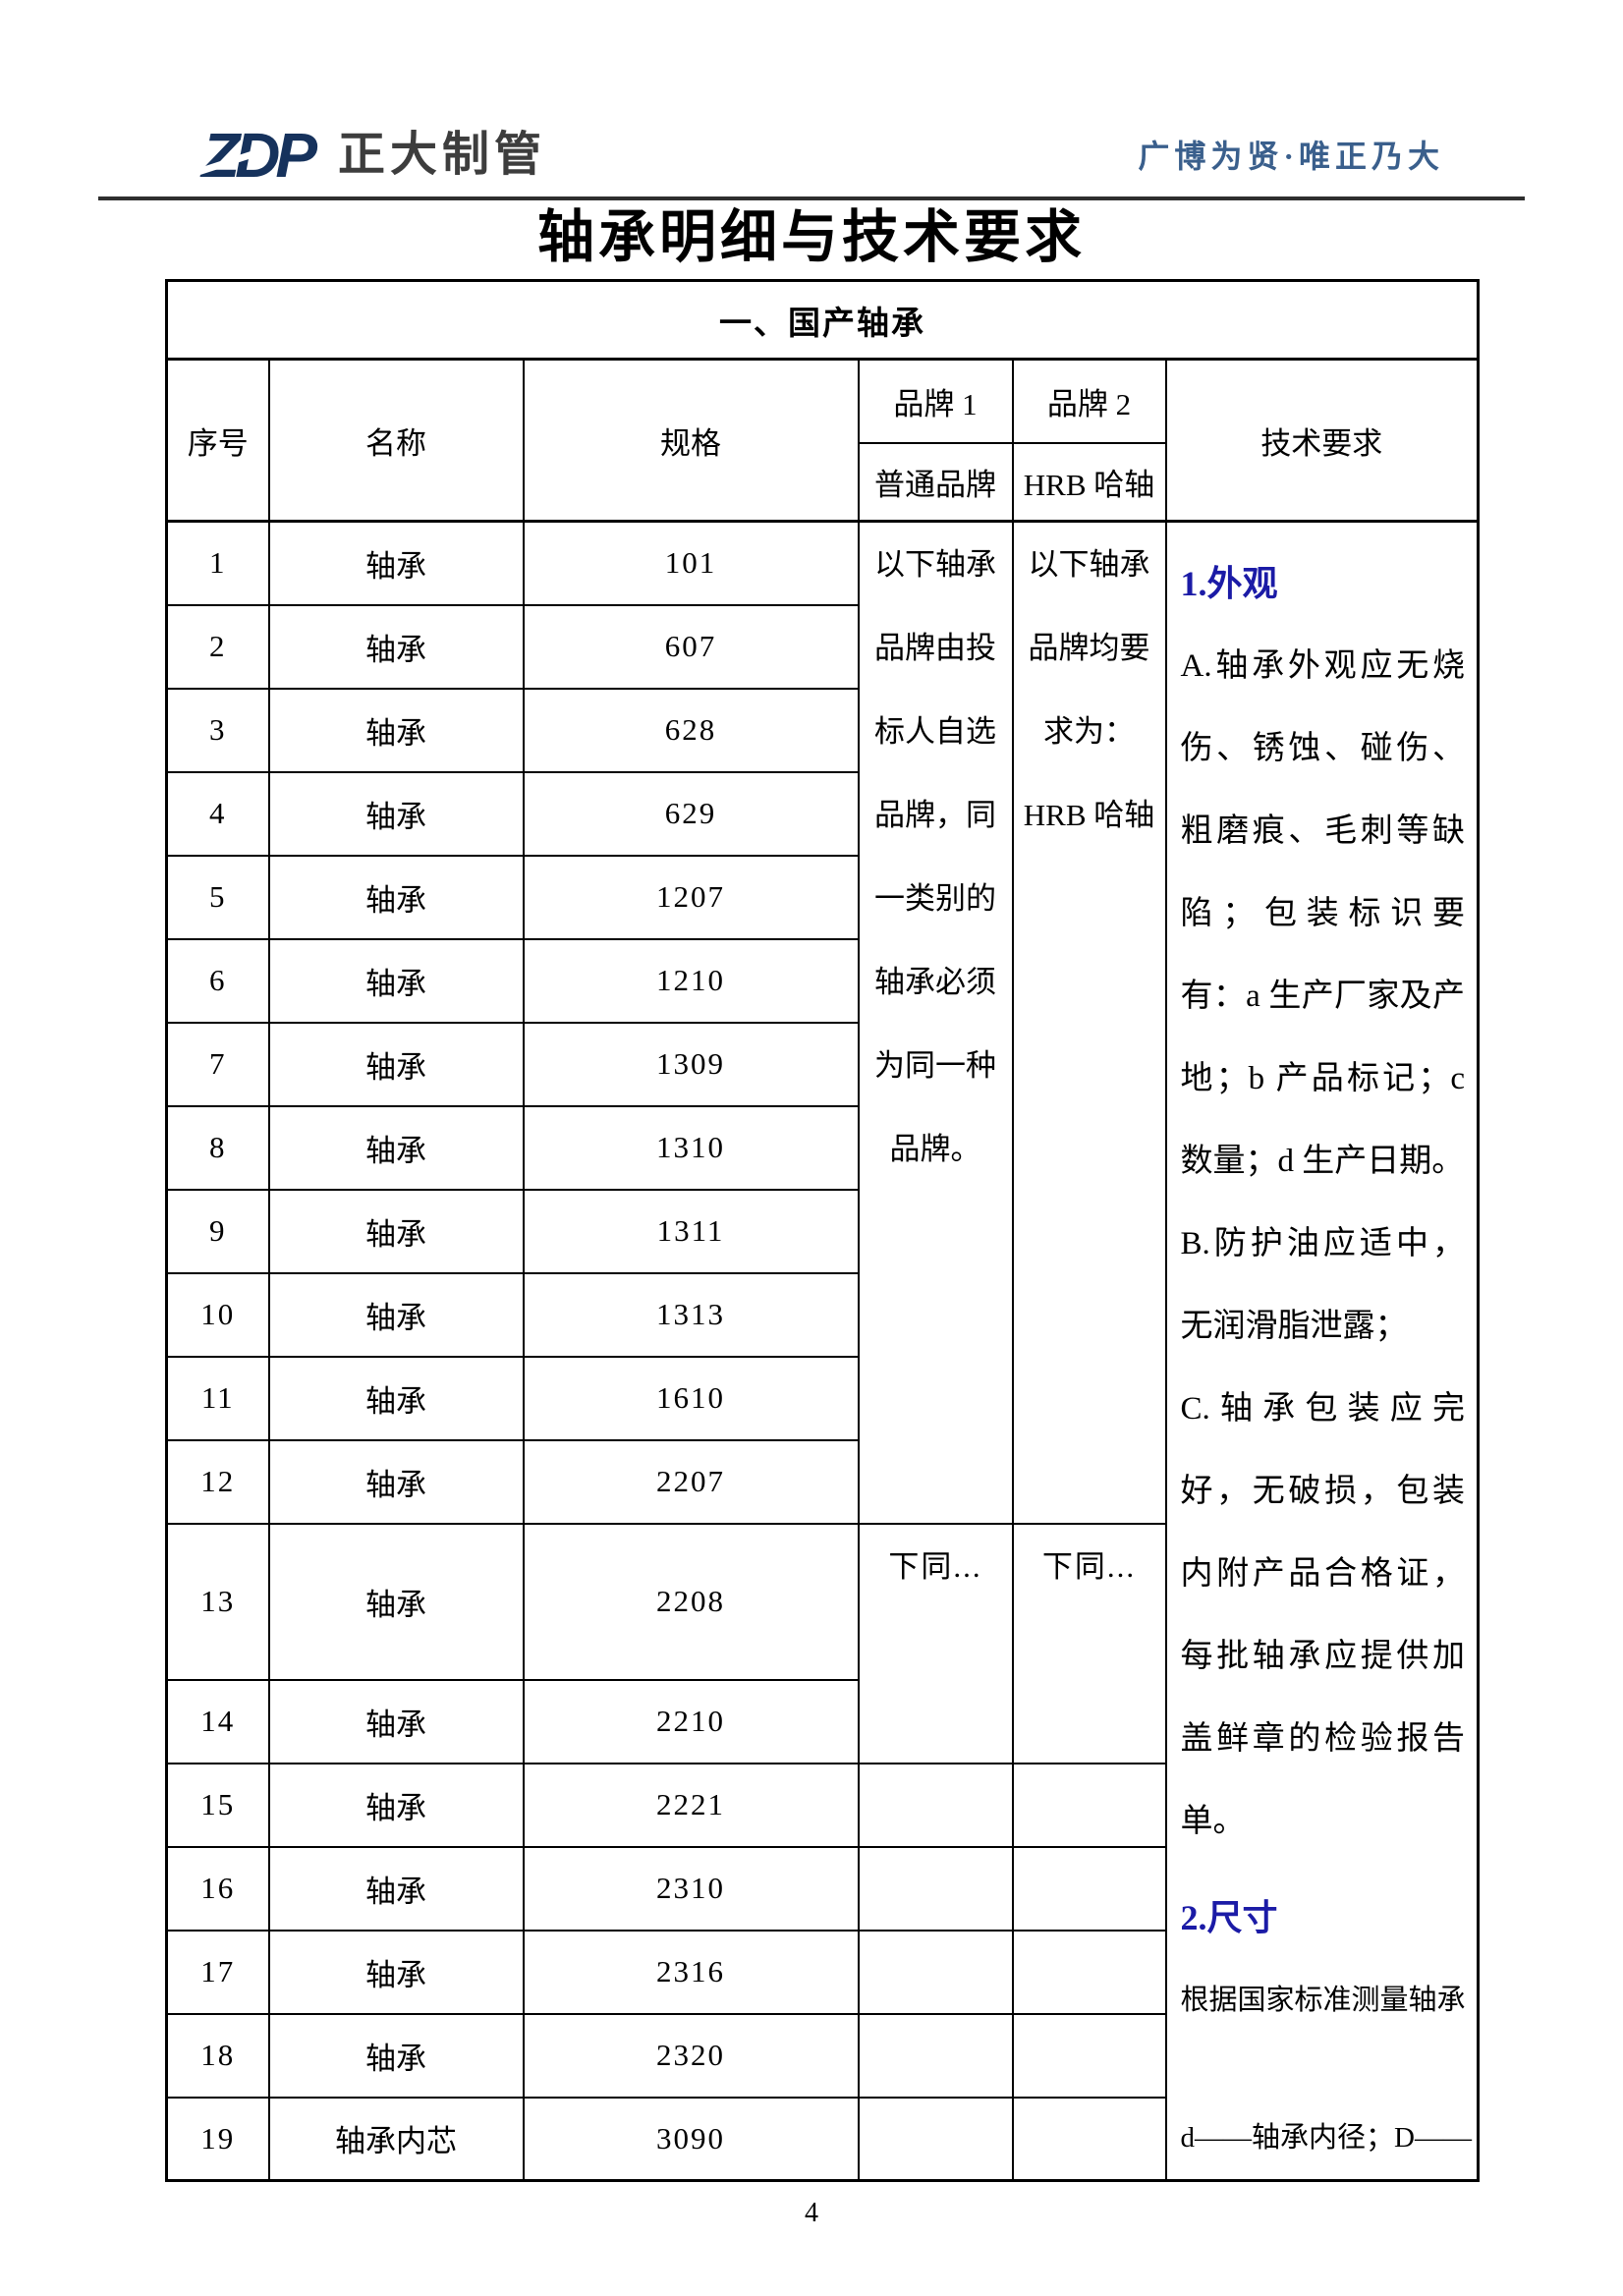 This screenshot has width=1623, height=2296. What do you see at coordinates (691, 1972) in the screenshot?
I see `row-spec: 2316` at bounding box center [691, 1972].